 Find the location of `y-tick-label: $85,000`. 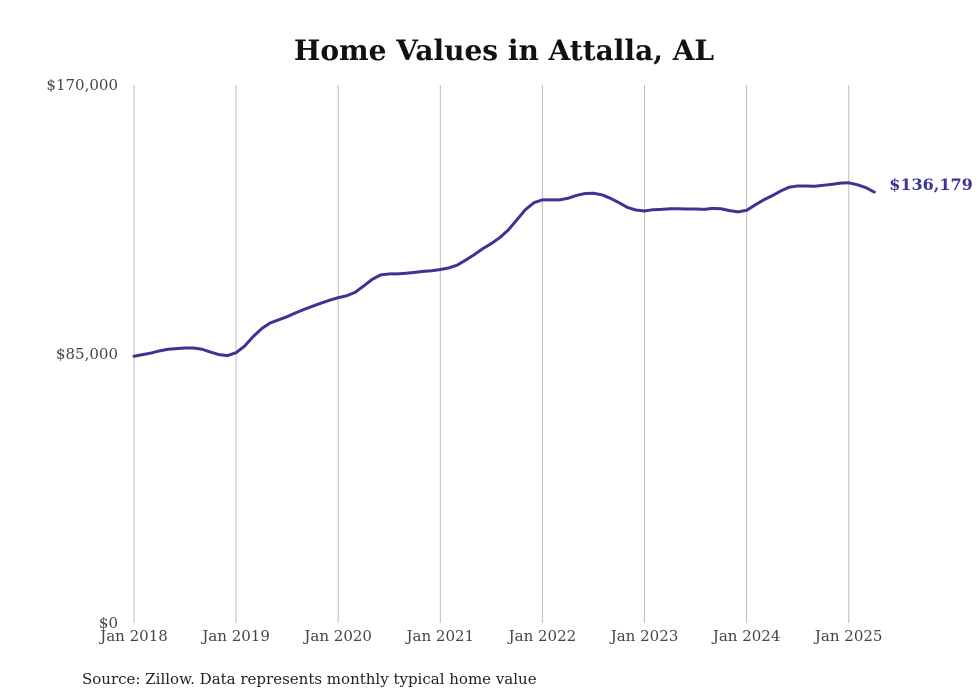

y-tick-label: $85,000 is located at coordinates (87, 354).